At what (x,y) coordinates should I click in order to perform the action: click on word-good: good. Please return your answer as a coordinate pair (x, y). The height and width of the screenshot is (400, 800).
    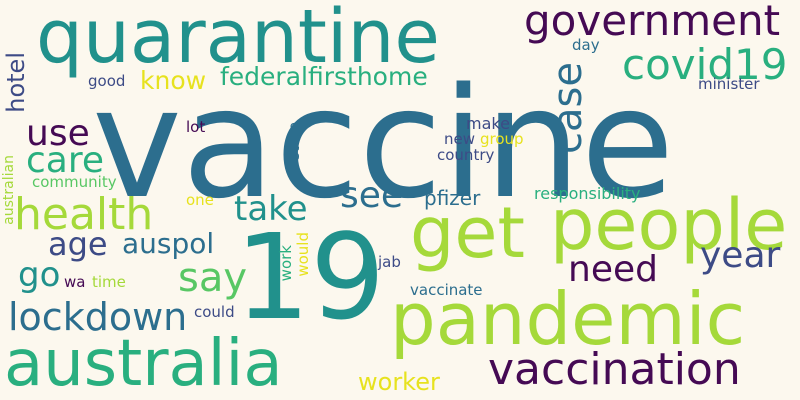
    Looking at the image, I should click on (107, 81).